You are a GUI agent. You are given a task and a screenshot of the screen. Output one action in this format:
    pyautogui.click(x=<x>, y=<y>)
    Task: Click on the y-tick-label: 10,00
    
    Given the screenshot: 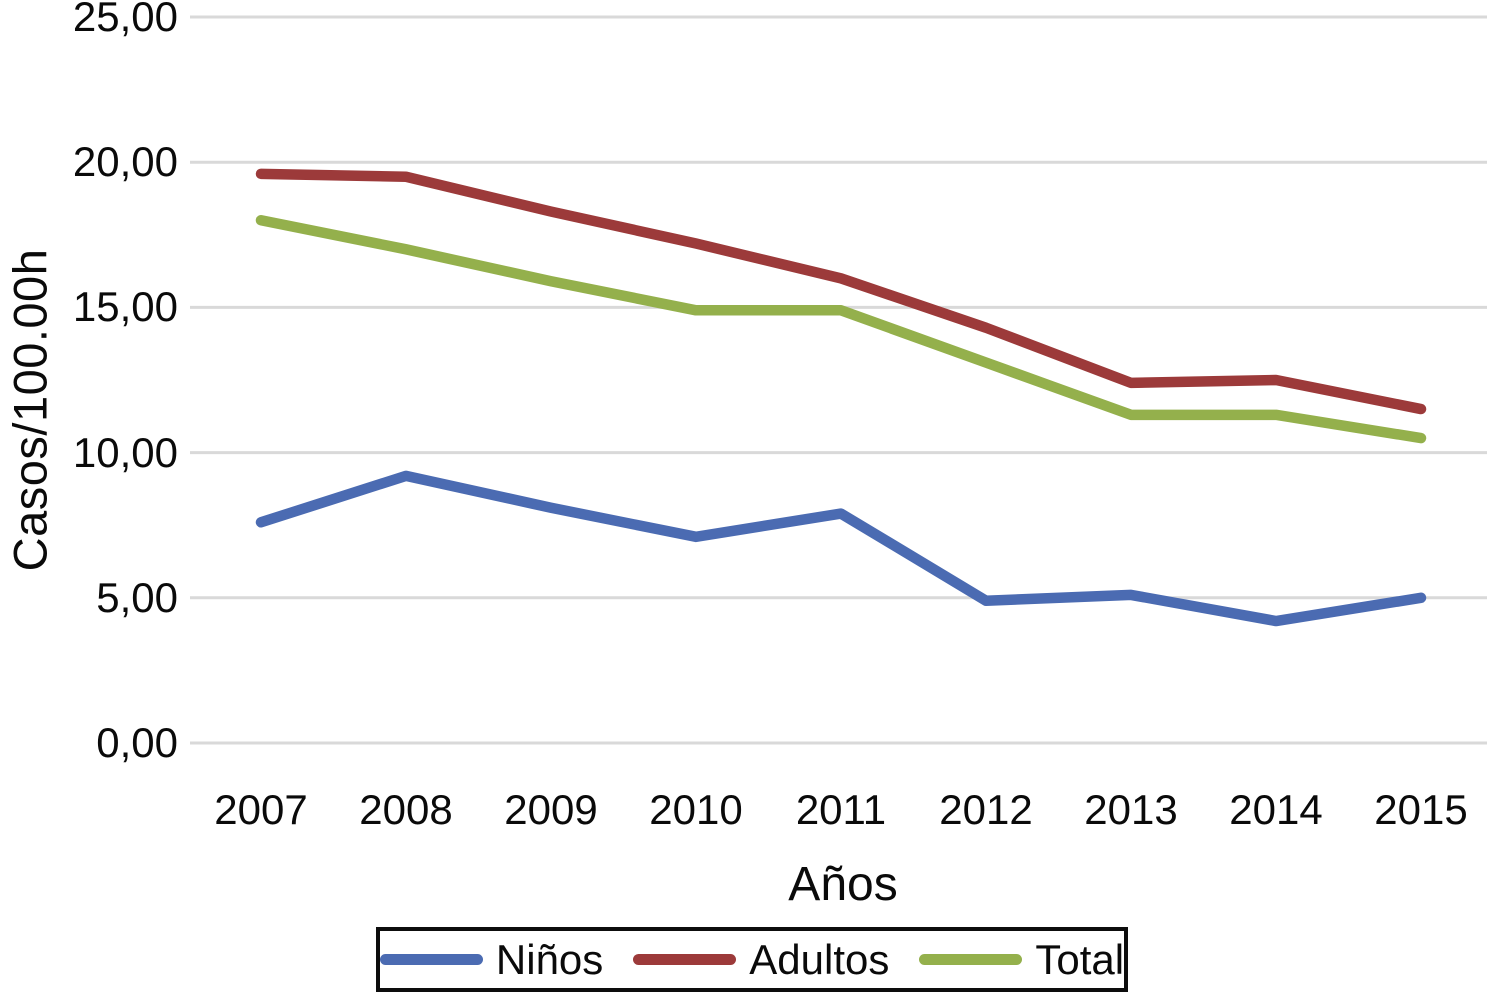 What is the action you would take?
    pyautogui.click(x=125, y=452)
    